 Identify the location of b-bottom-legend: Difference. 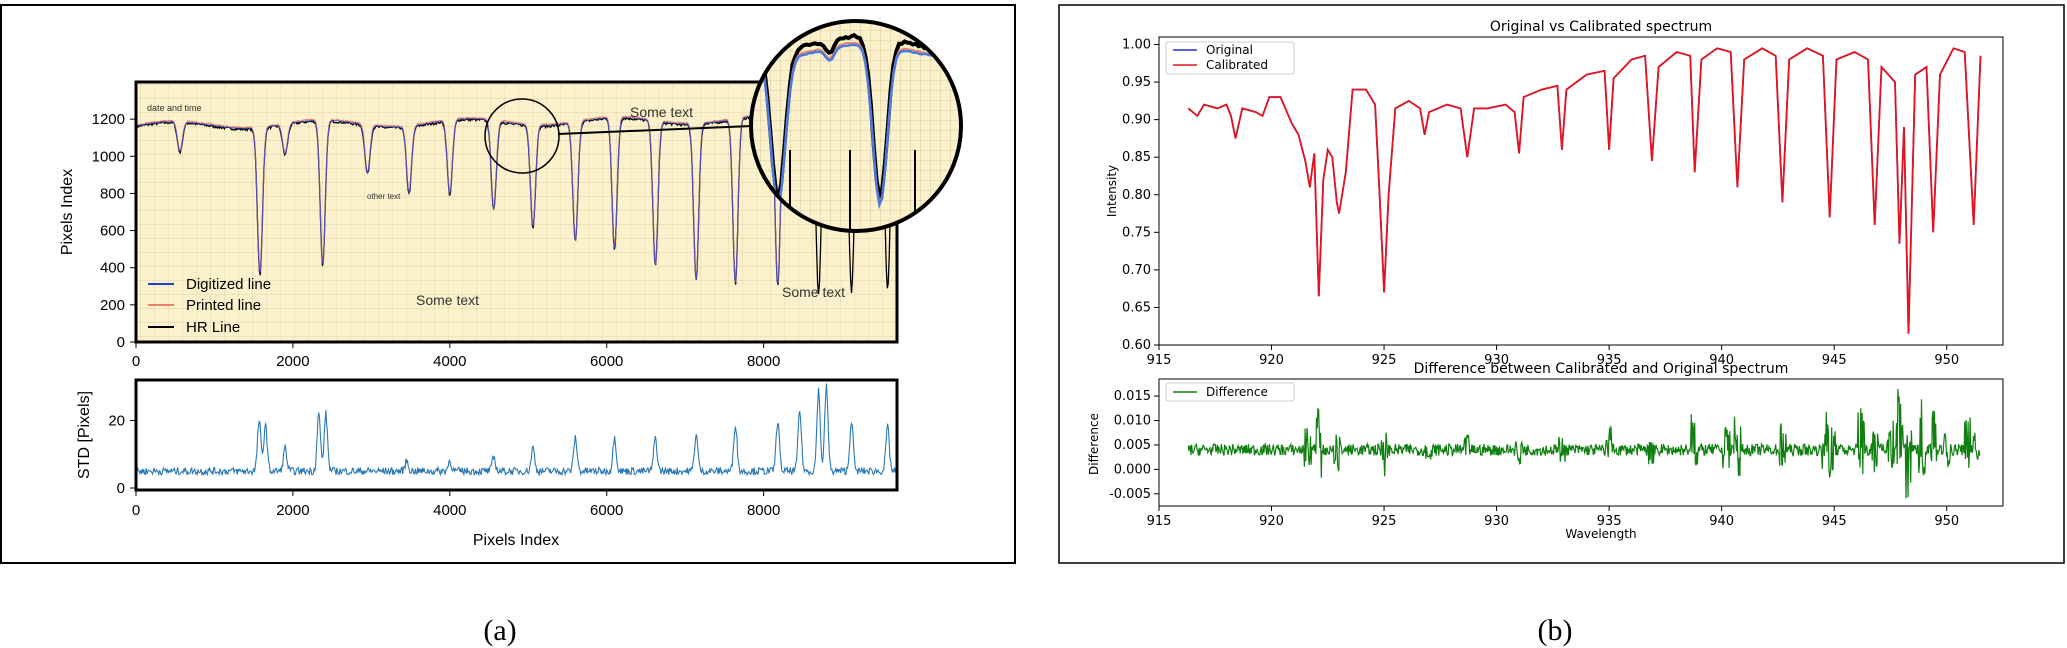
(1230, 392).